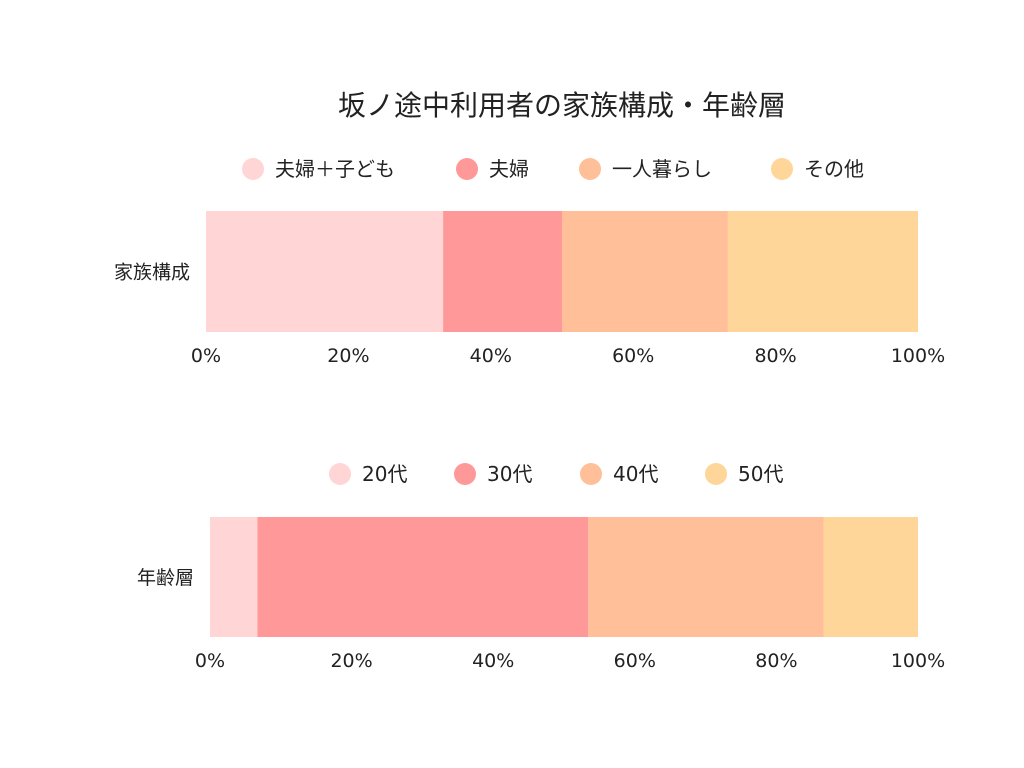 The image size is (1024, 768). I want to click on legend-label: 40代, so click(635, 474).